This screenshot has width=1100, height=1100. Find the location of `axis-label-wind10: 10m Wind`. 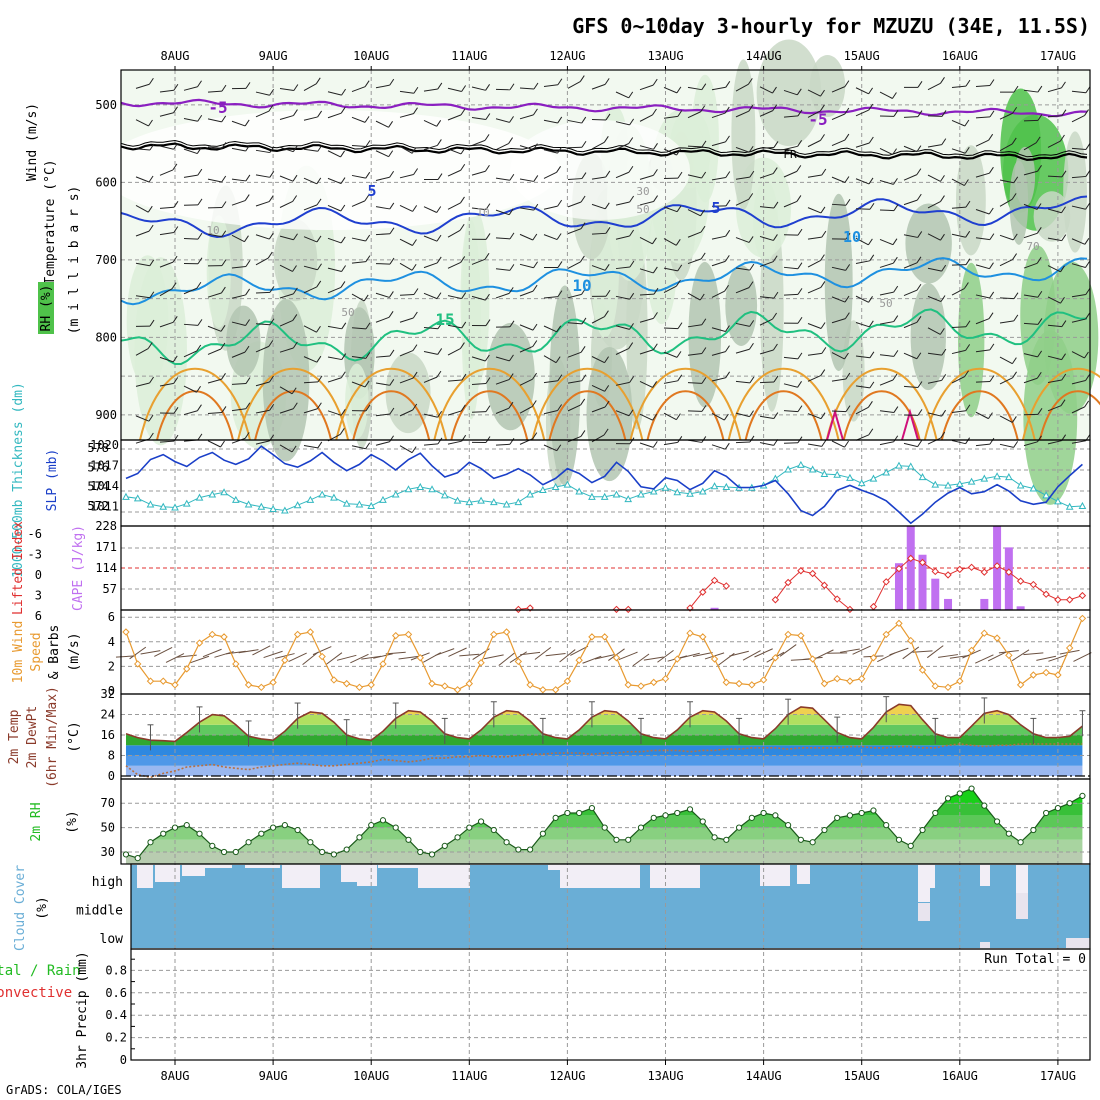

axis-label-wind10: 10m Wind is located at coordinates (18, 652).